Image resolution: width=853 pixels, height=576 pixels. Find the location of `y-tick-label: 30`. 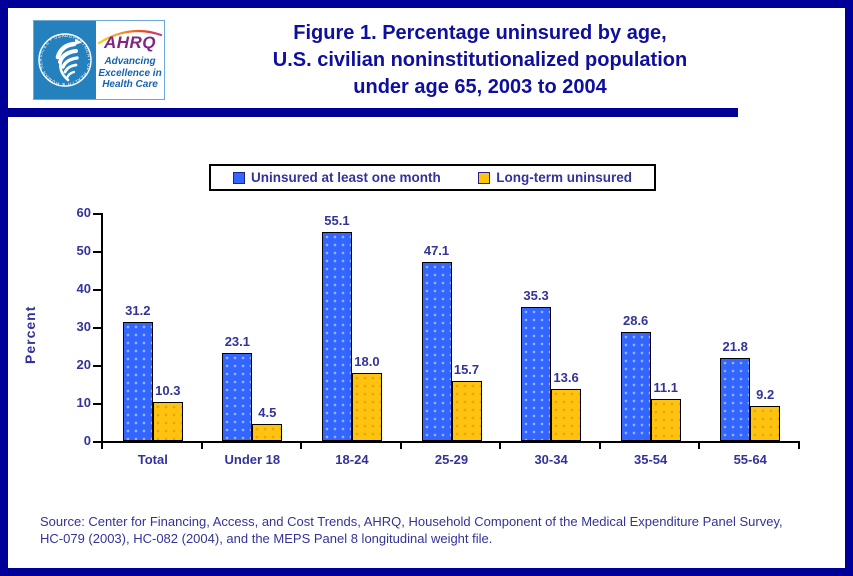

y-tick-label: 30 is located at coordinates (83, 326).